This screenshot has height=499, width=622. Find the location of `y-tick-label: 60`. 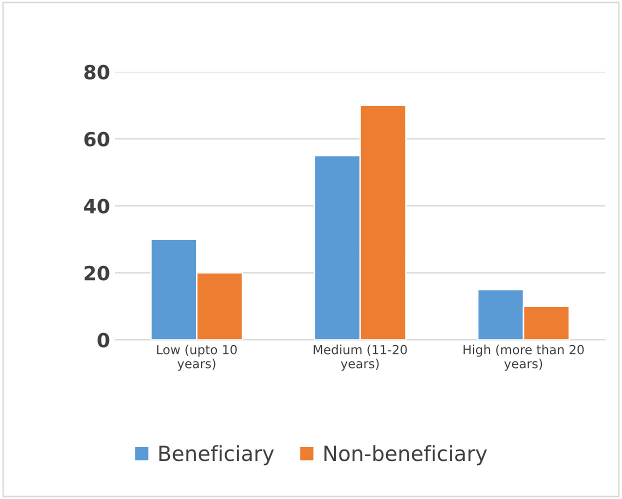

y-tick-label: 60 is located at coordinates (97, 139).